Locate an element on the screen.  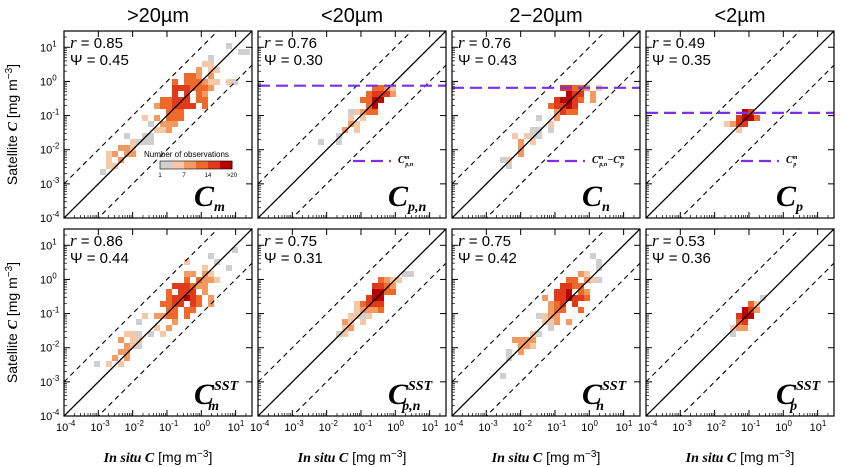
stat-r-value: 0.75 is located at coordinates (496, 241).